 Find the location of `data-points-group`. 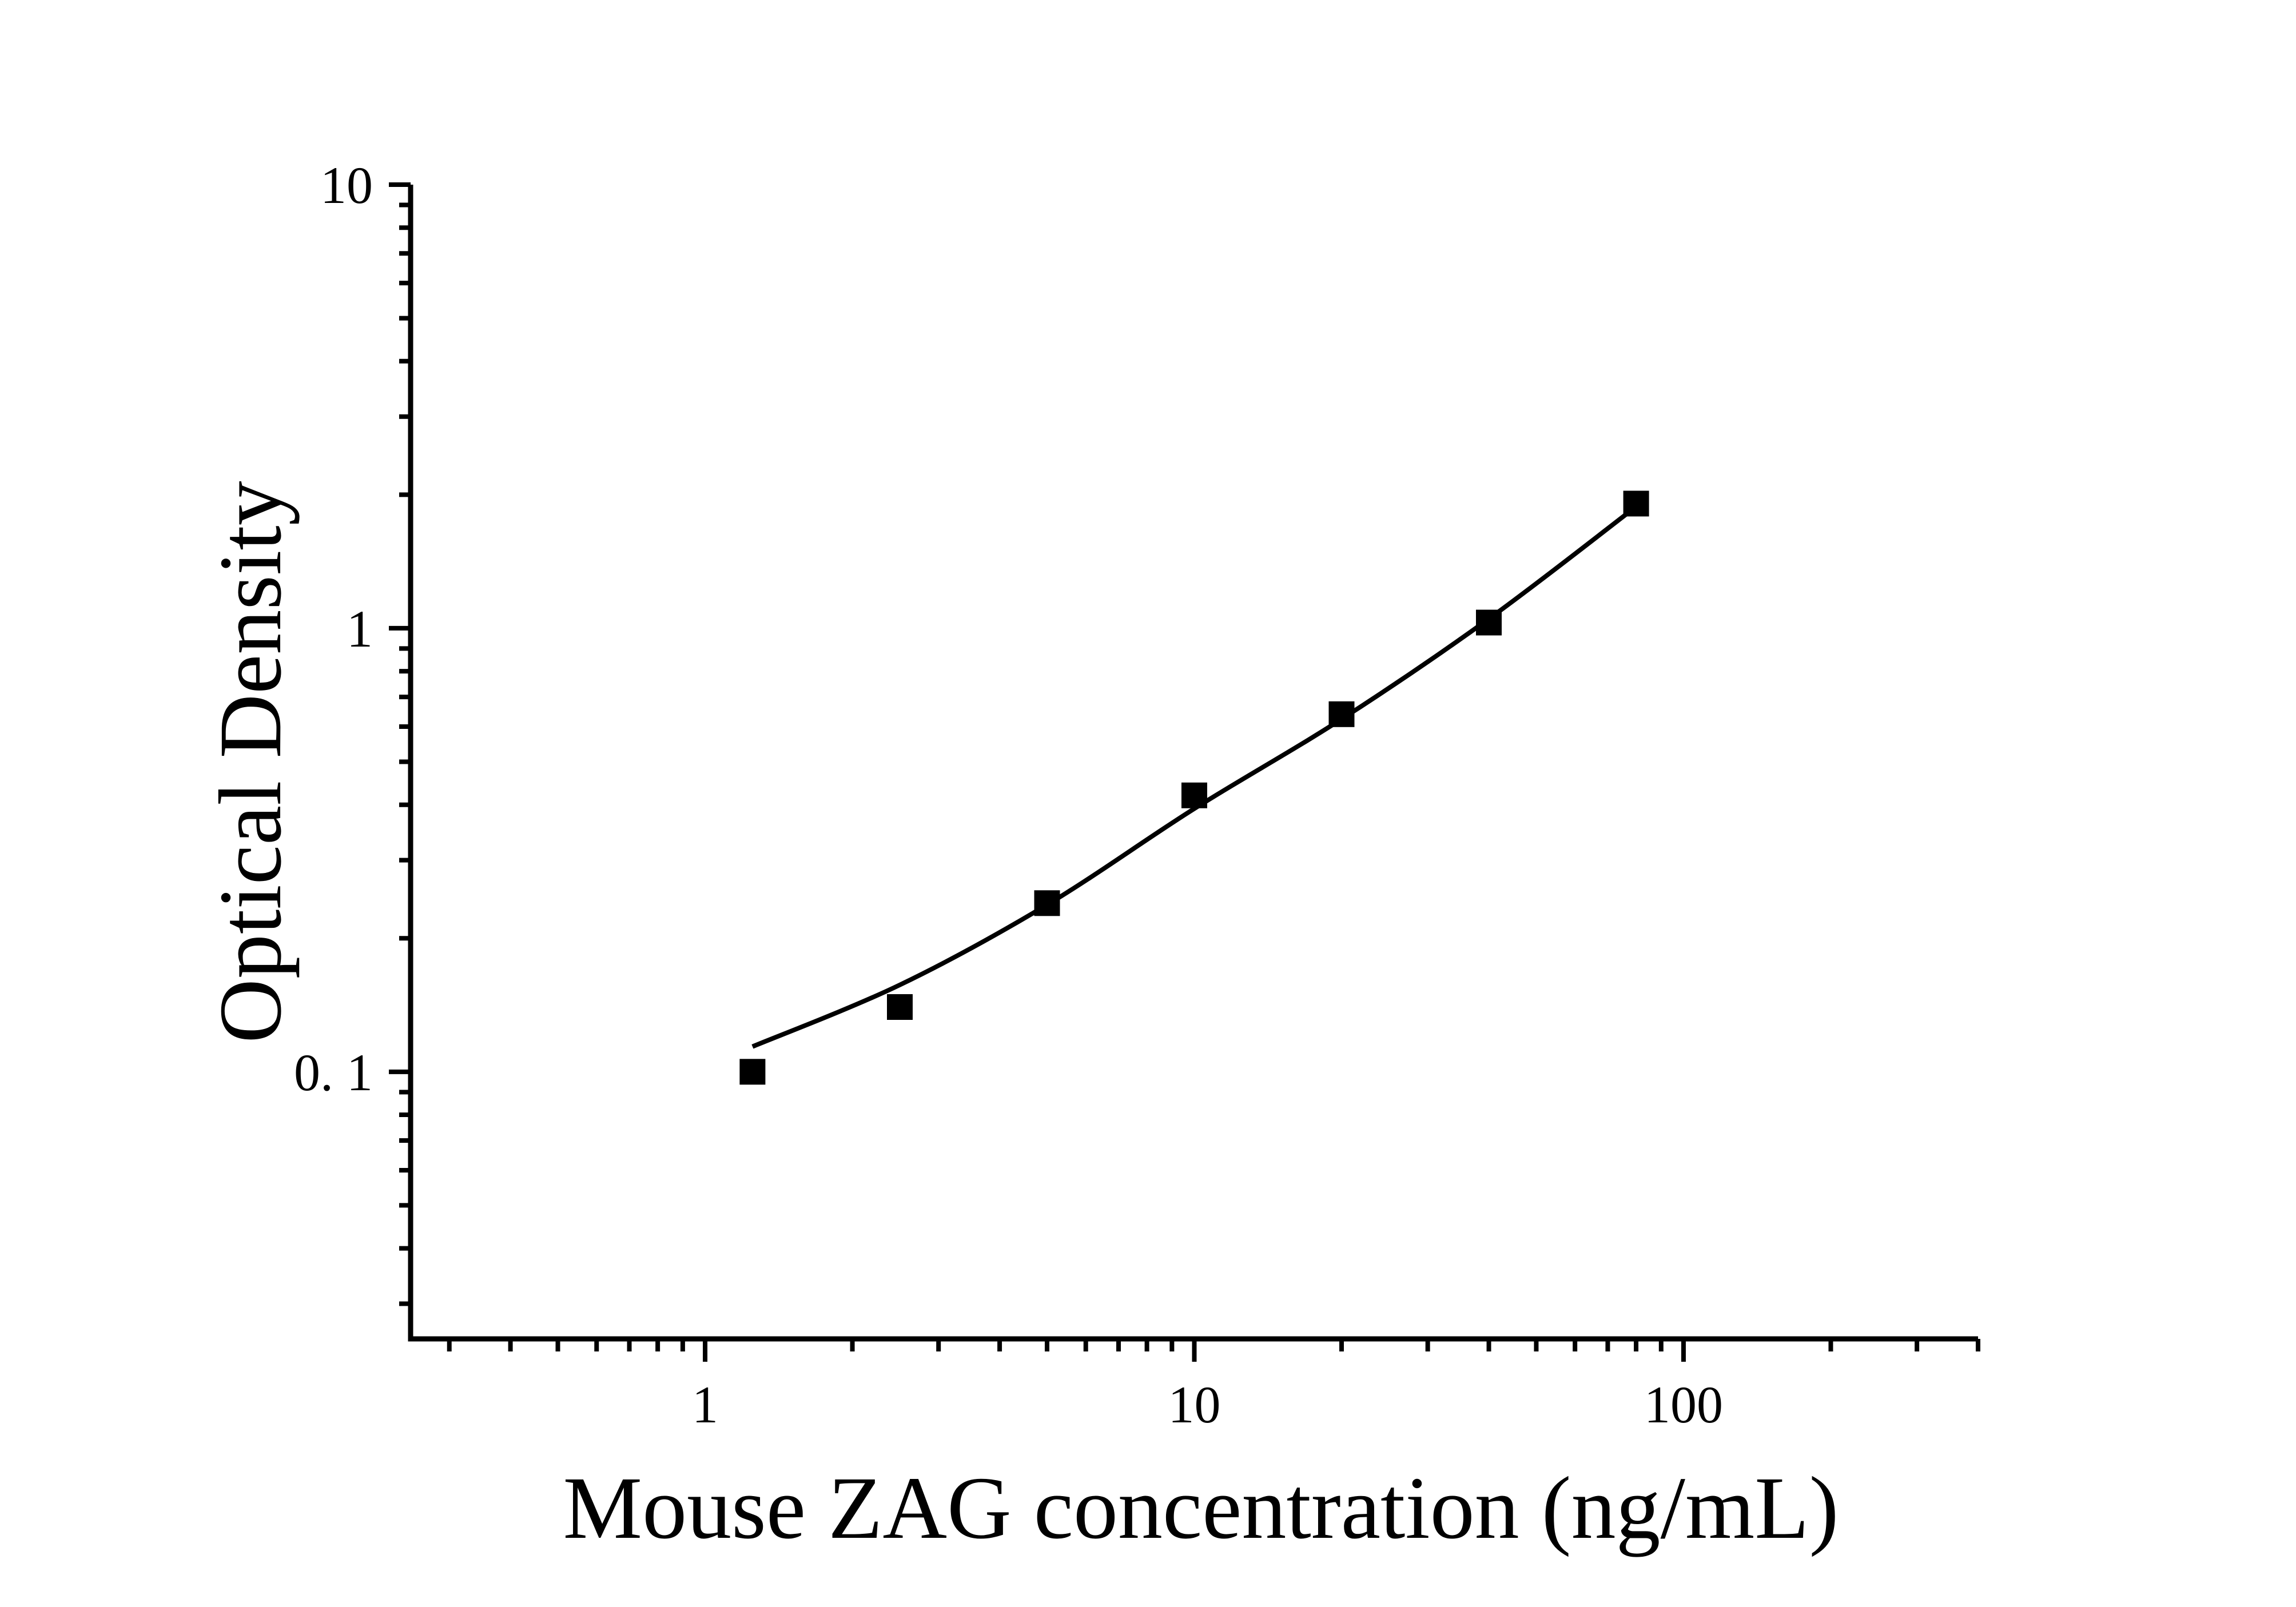

data-points-group is located at coordinates (1194, 788).